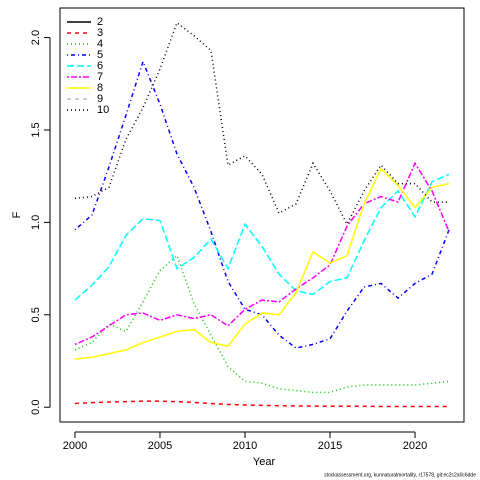  Describe the element at coordinates (100, 33) in the screenshot. I see `legend-label: 3` at that location.